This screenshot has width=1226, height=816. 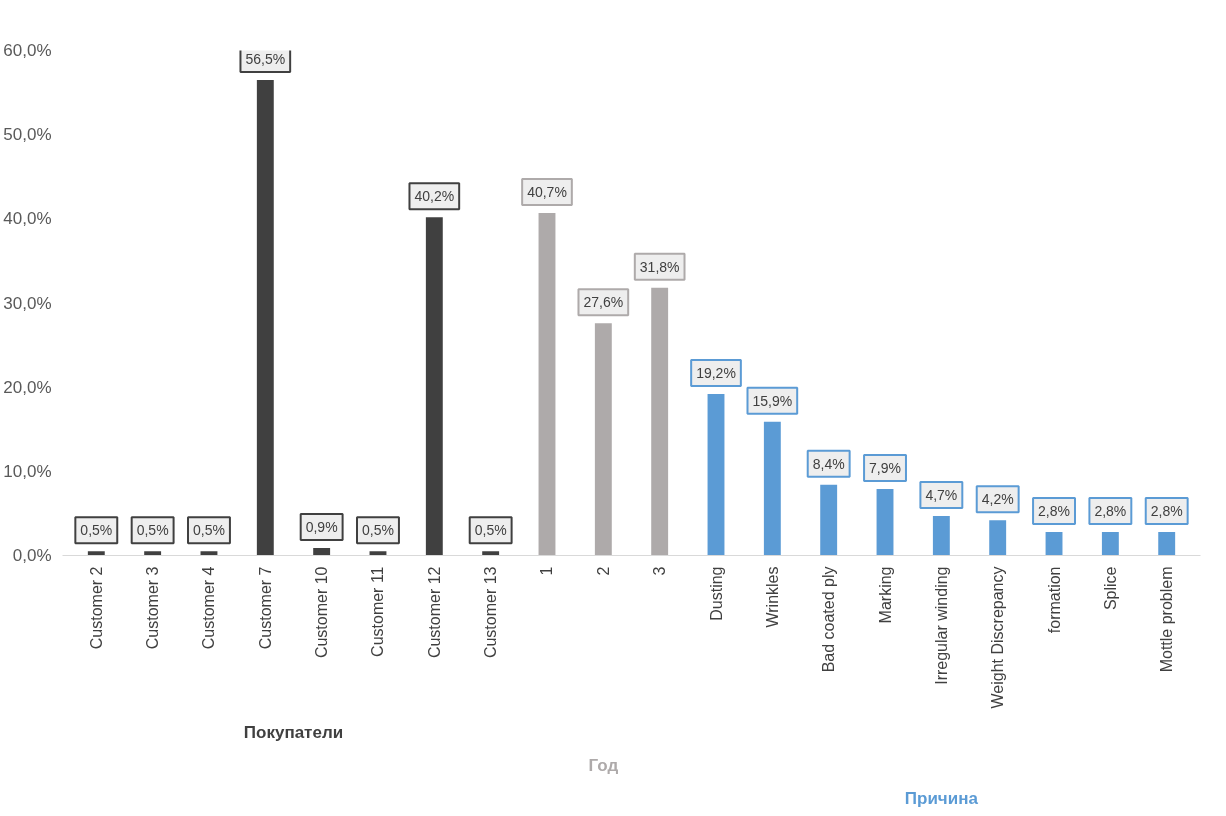 What do you see at coordinates (772, 597) in the screenshot?
I see `x-tick-label: Wrinkles` at bounding box center [772, 597].